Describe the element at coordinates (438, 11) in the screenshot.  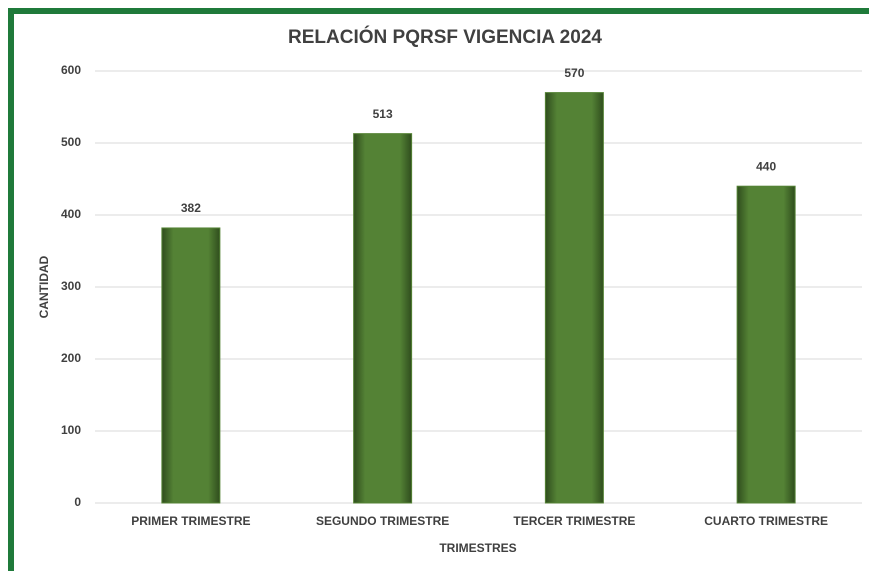
I see `top-border` at that location.